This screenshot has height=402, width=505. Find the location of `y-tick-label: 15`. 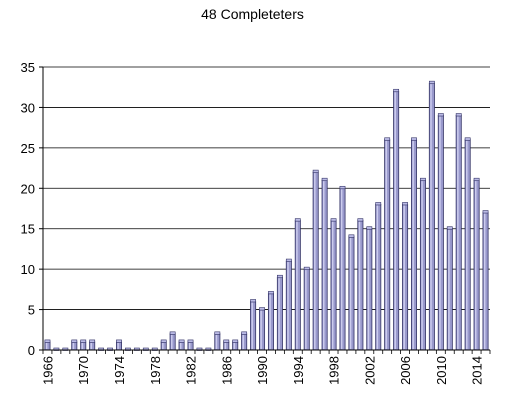

y-tick-label: 15 is located at coordinates (28, 229).